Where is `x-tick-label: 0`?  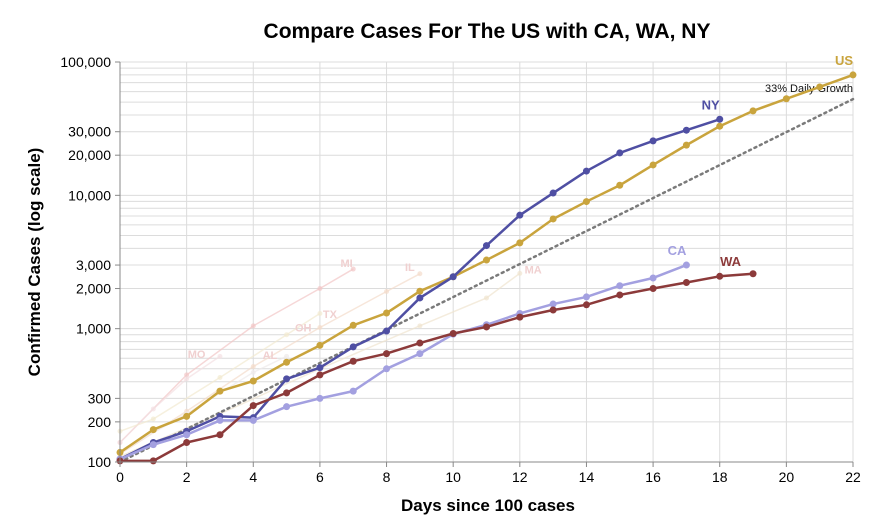 x-tick-label: 0 is located at coordinates (120, 477).